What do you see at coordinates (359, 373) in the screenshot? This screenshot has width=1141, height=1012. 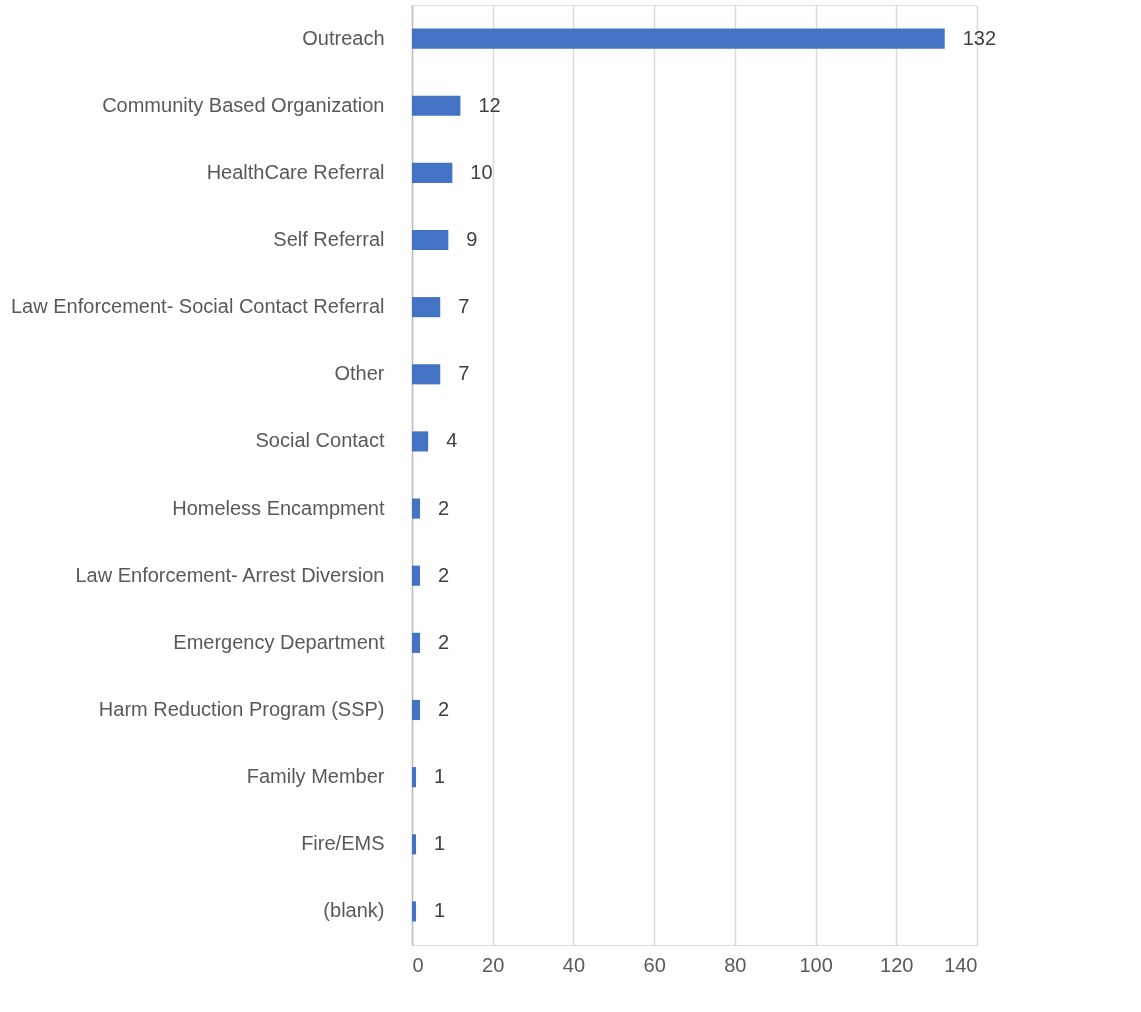 I see `y-tick-label: Other` at bounding box center [359, 373].